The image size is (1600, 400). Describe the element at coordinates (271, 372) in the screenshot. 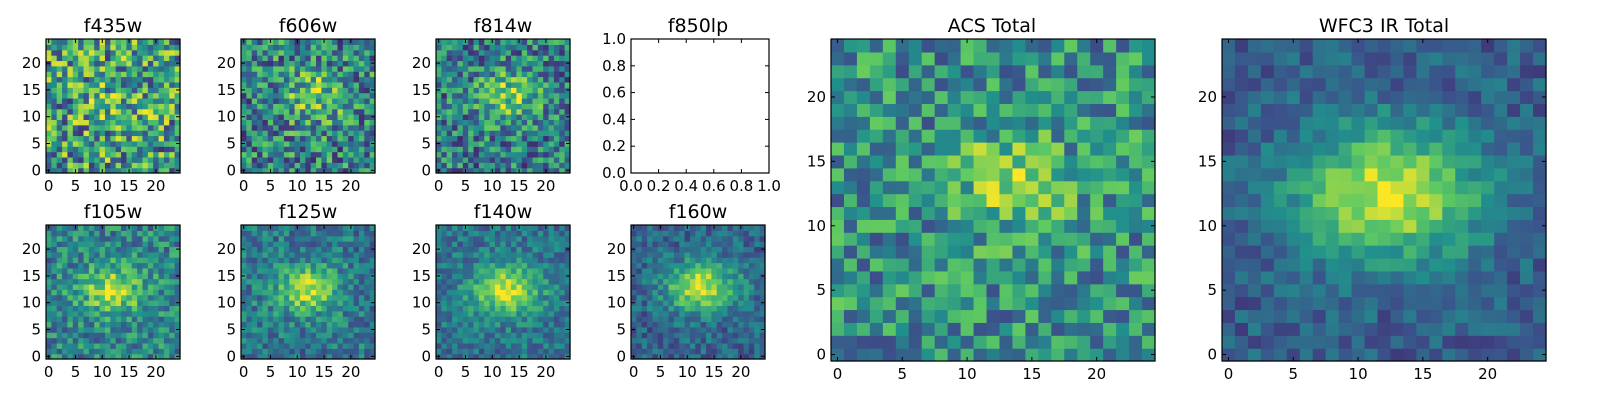

I see `x-tick-label-f125w: 5` at that location.